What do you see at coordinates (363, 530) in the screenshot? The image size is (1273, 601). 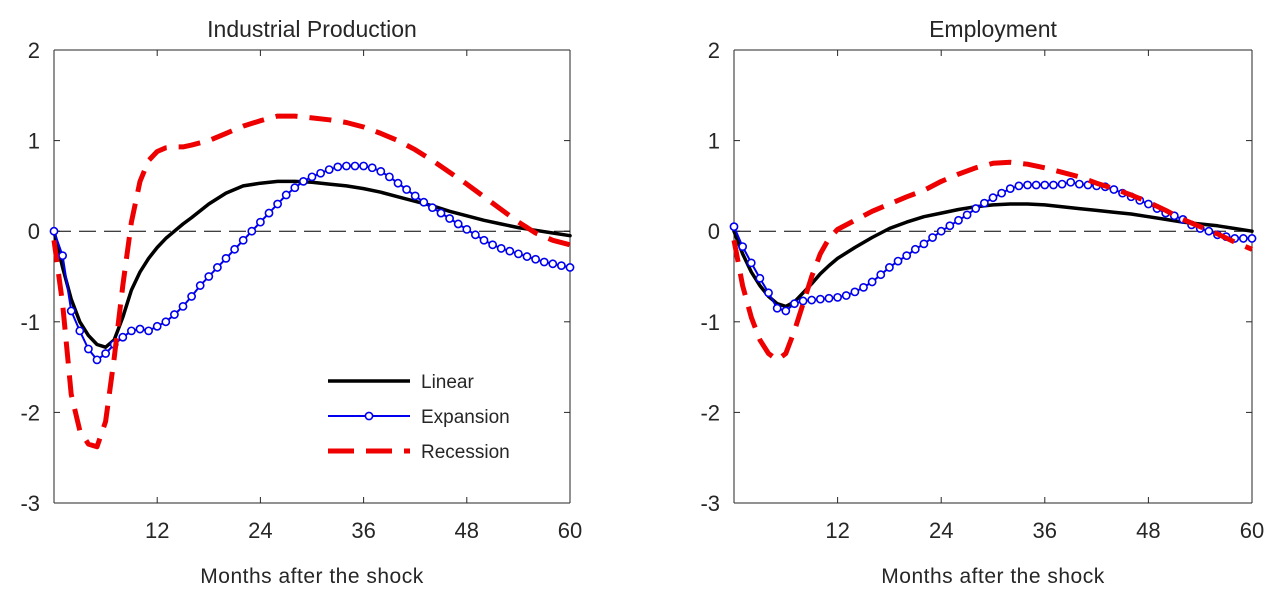 I see `x-tick-label: 36` at bounding box center [363, 530].